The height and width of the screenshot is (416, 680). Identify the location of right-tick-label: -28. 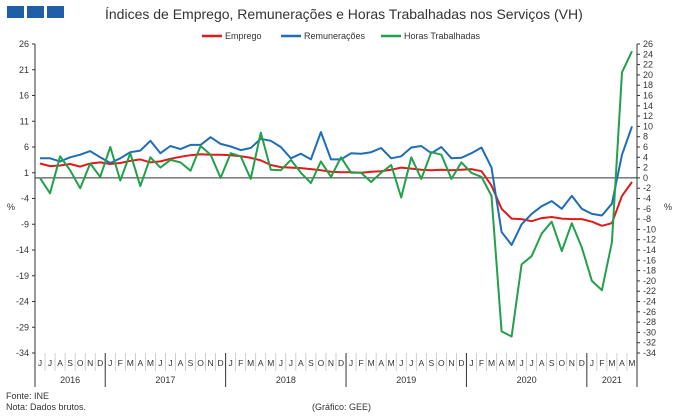
(649, 322).